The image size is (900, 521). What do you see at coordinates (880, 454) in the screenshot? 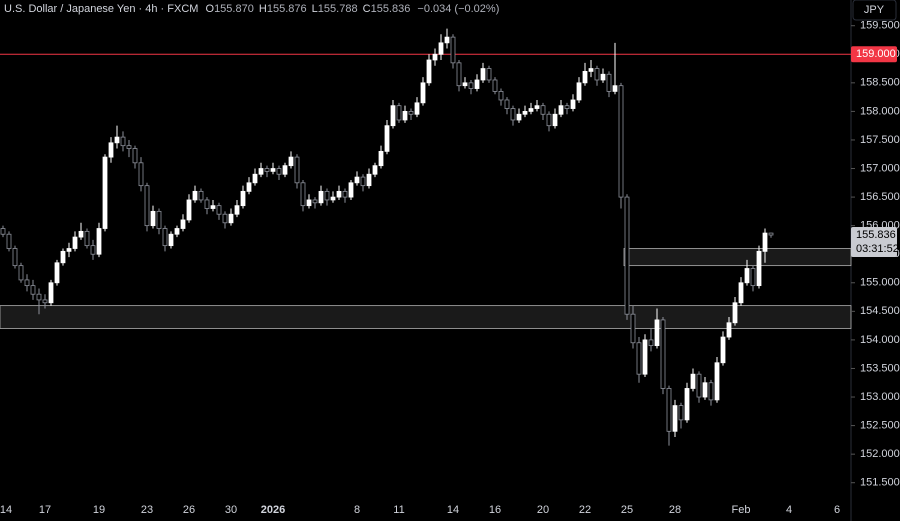
I see `y-tick-label: 152.000` at bounding box center [880, 454].